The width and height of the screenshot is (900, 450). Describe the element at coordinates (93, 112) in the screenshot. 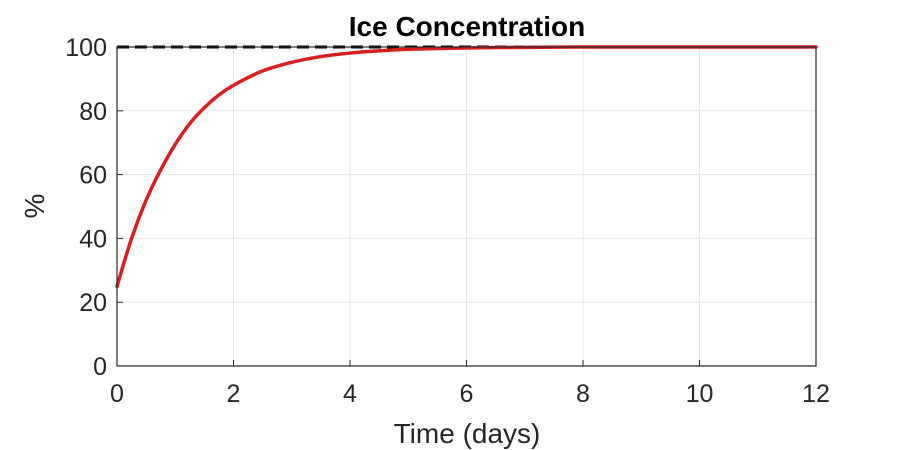

I see `y-tick-label: 80` at that location.